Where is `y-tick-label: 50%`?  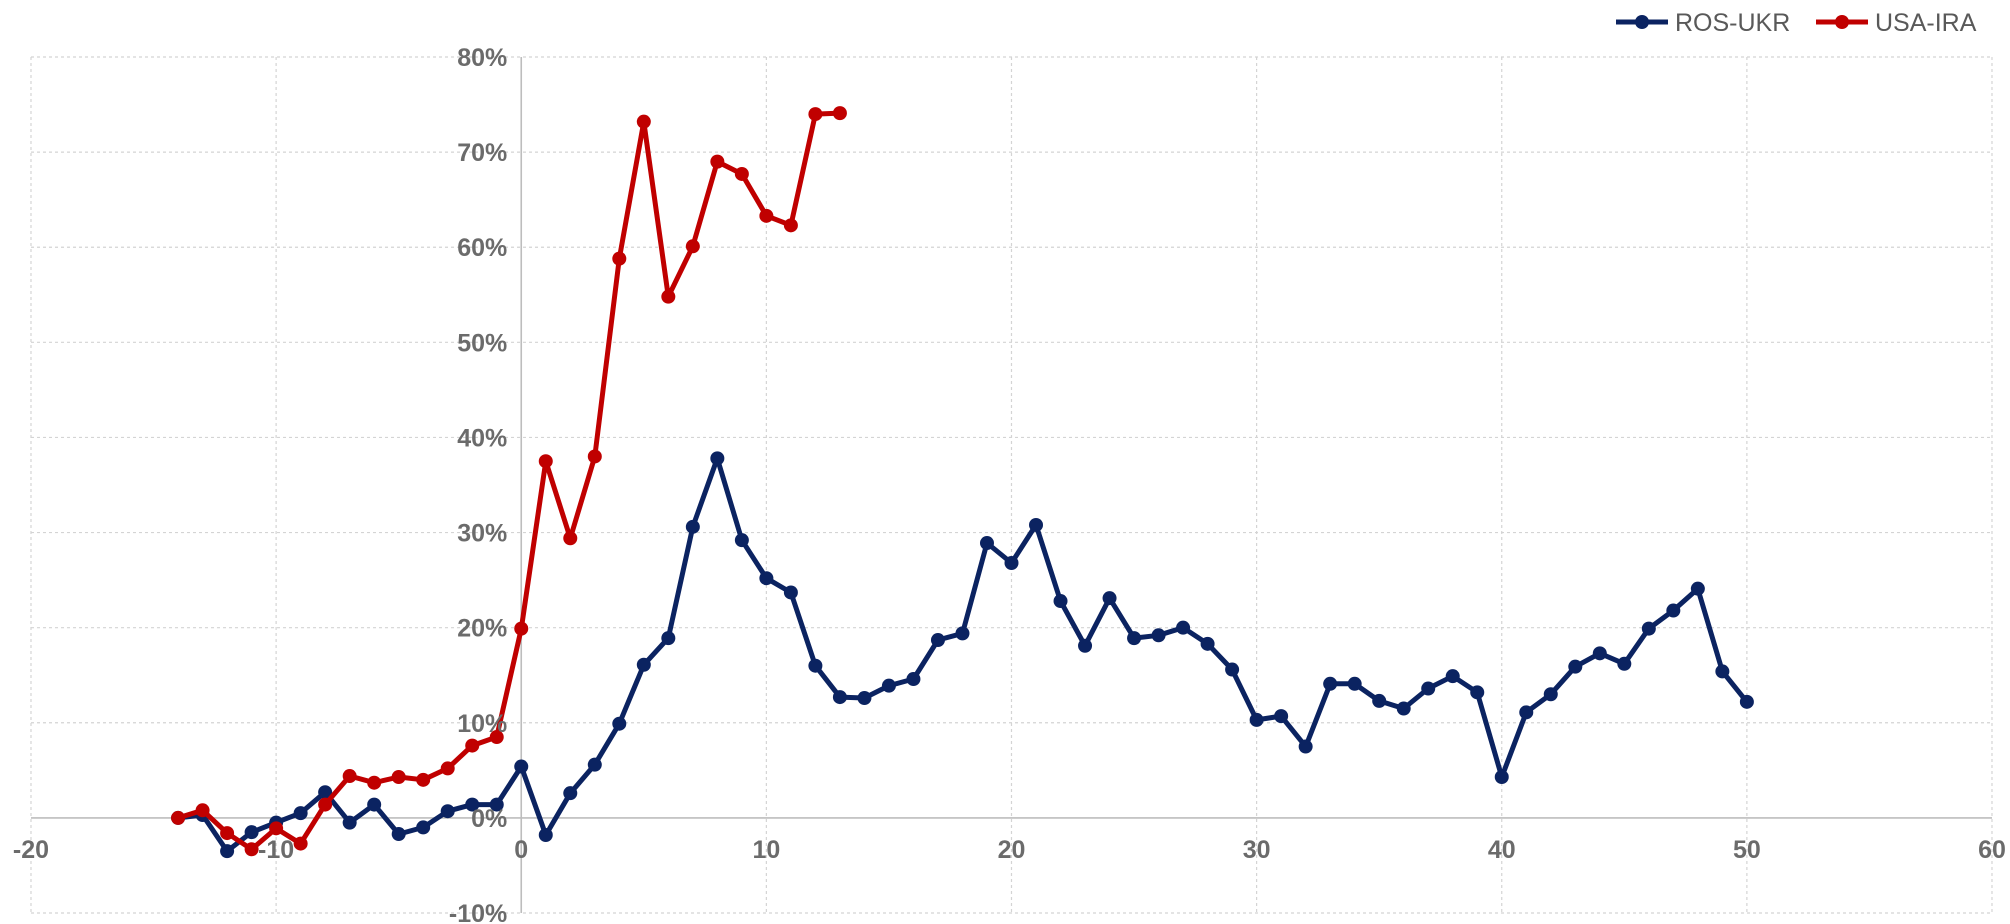 y-tick-label: 50% is located at coordinates (482, 343).